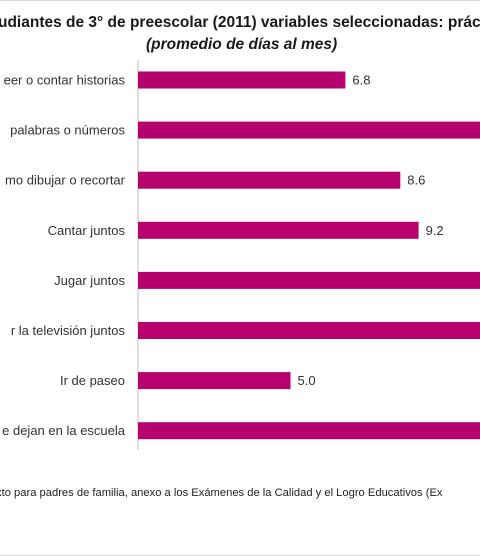 This screenshot has height=556, width=480. Describe the element at coordinates (92, 380) in the screenshot. I see `category-label-6: Ir de paseo` at that location.